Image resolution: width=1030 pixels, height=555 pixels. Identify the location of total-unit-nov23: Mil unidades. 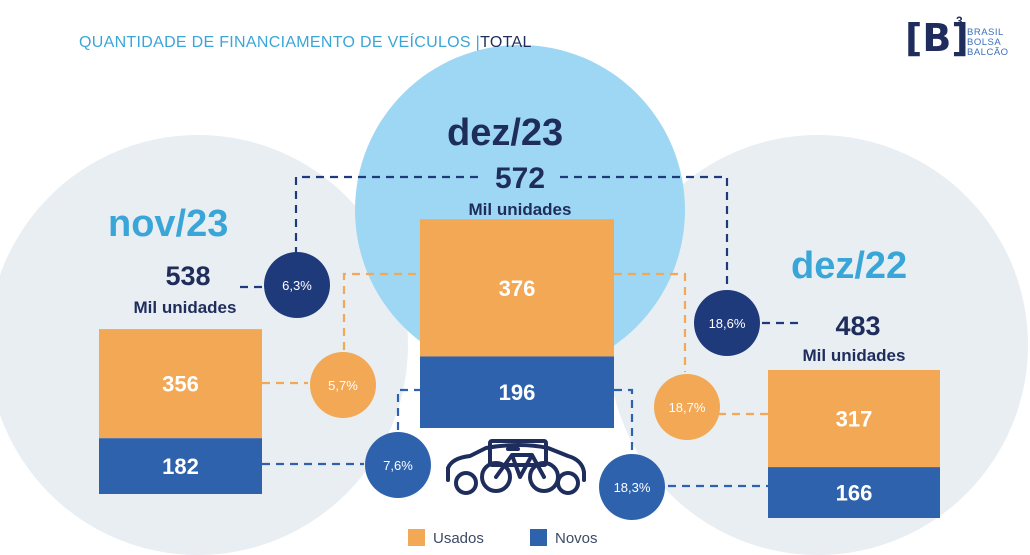
(185, 307).